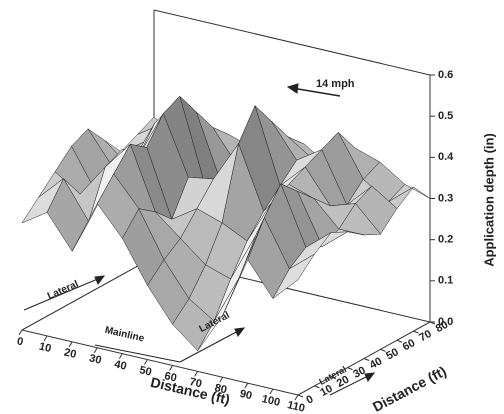 This screenshot has height=414, width=504. Describe the element at coordinates (445, 322) in the screenshot. I see `z-tick-label: 0.0` at that location.